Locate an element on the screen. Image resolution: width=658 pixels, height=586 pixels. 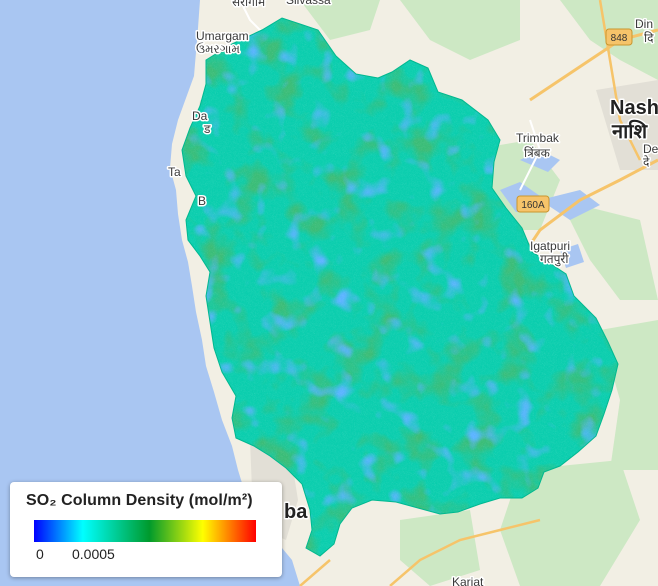
legend-panel: SO₂ Column Density (mol/m²) 0 0.0005 is located at coordinates (146, 529).